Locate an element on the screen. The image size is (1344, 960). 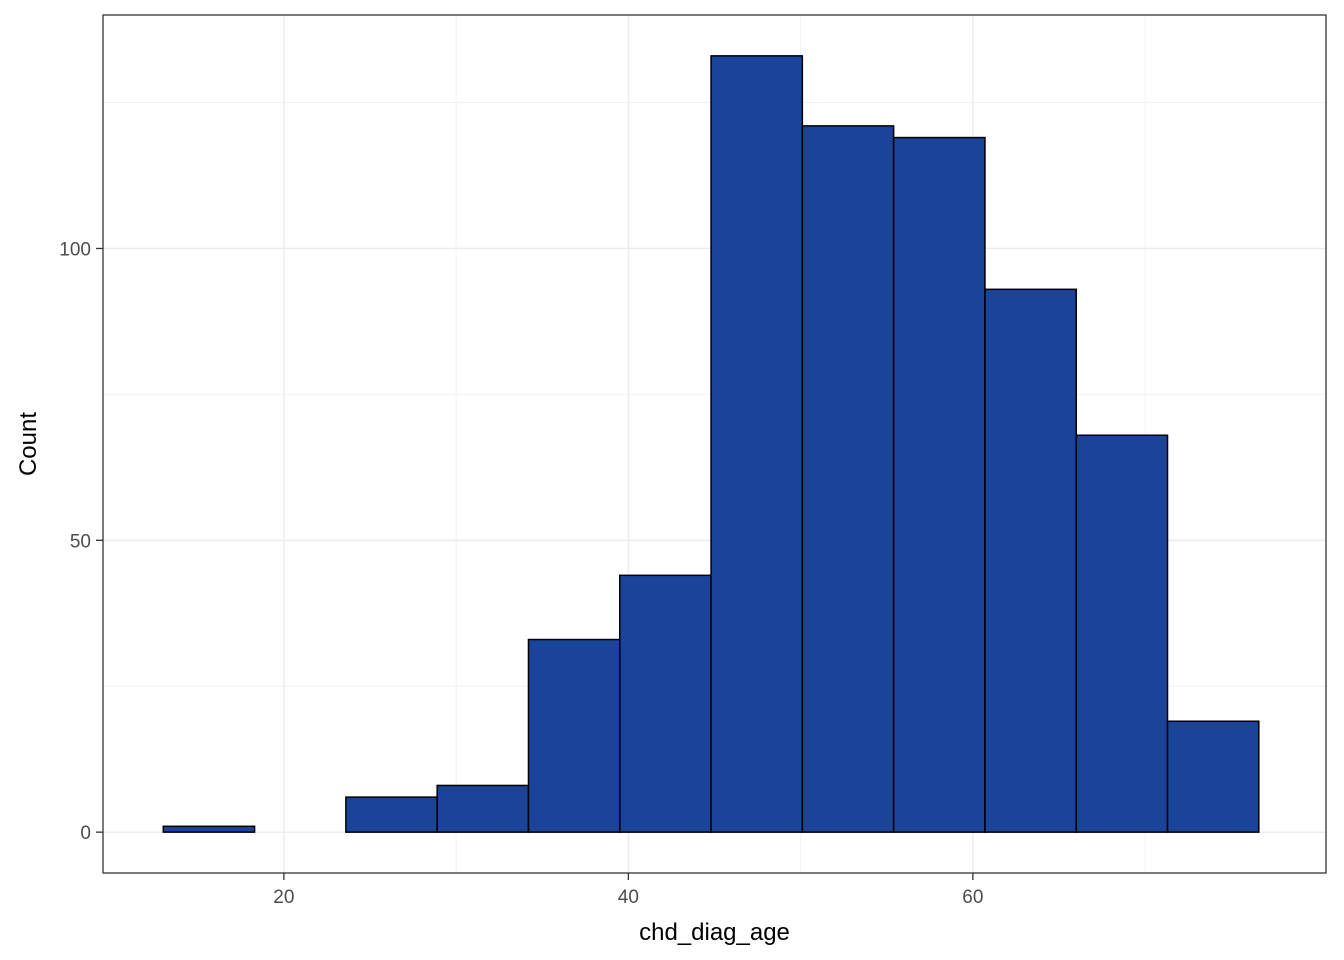
y-tick-label: 100 is located at coordinates (75, 249).